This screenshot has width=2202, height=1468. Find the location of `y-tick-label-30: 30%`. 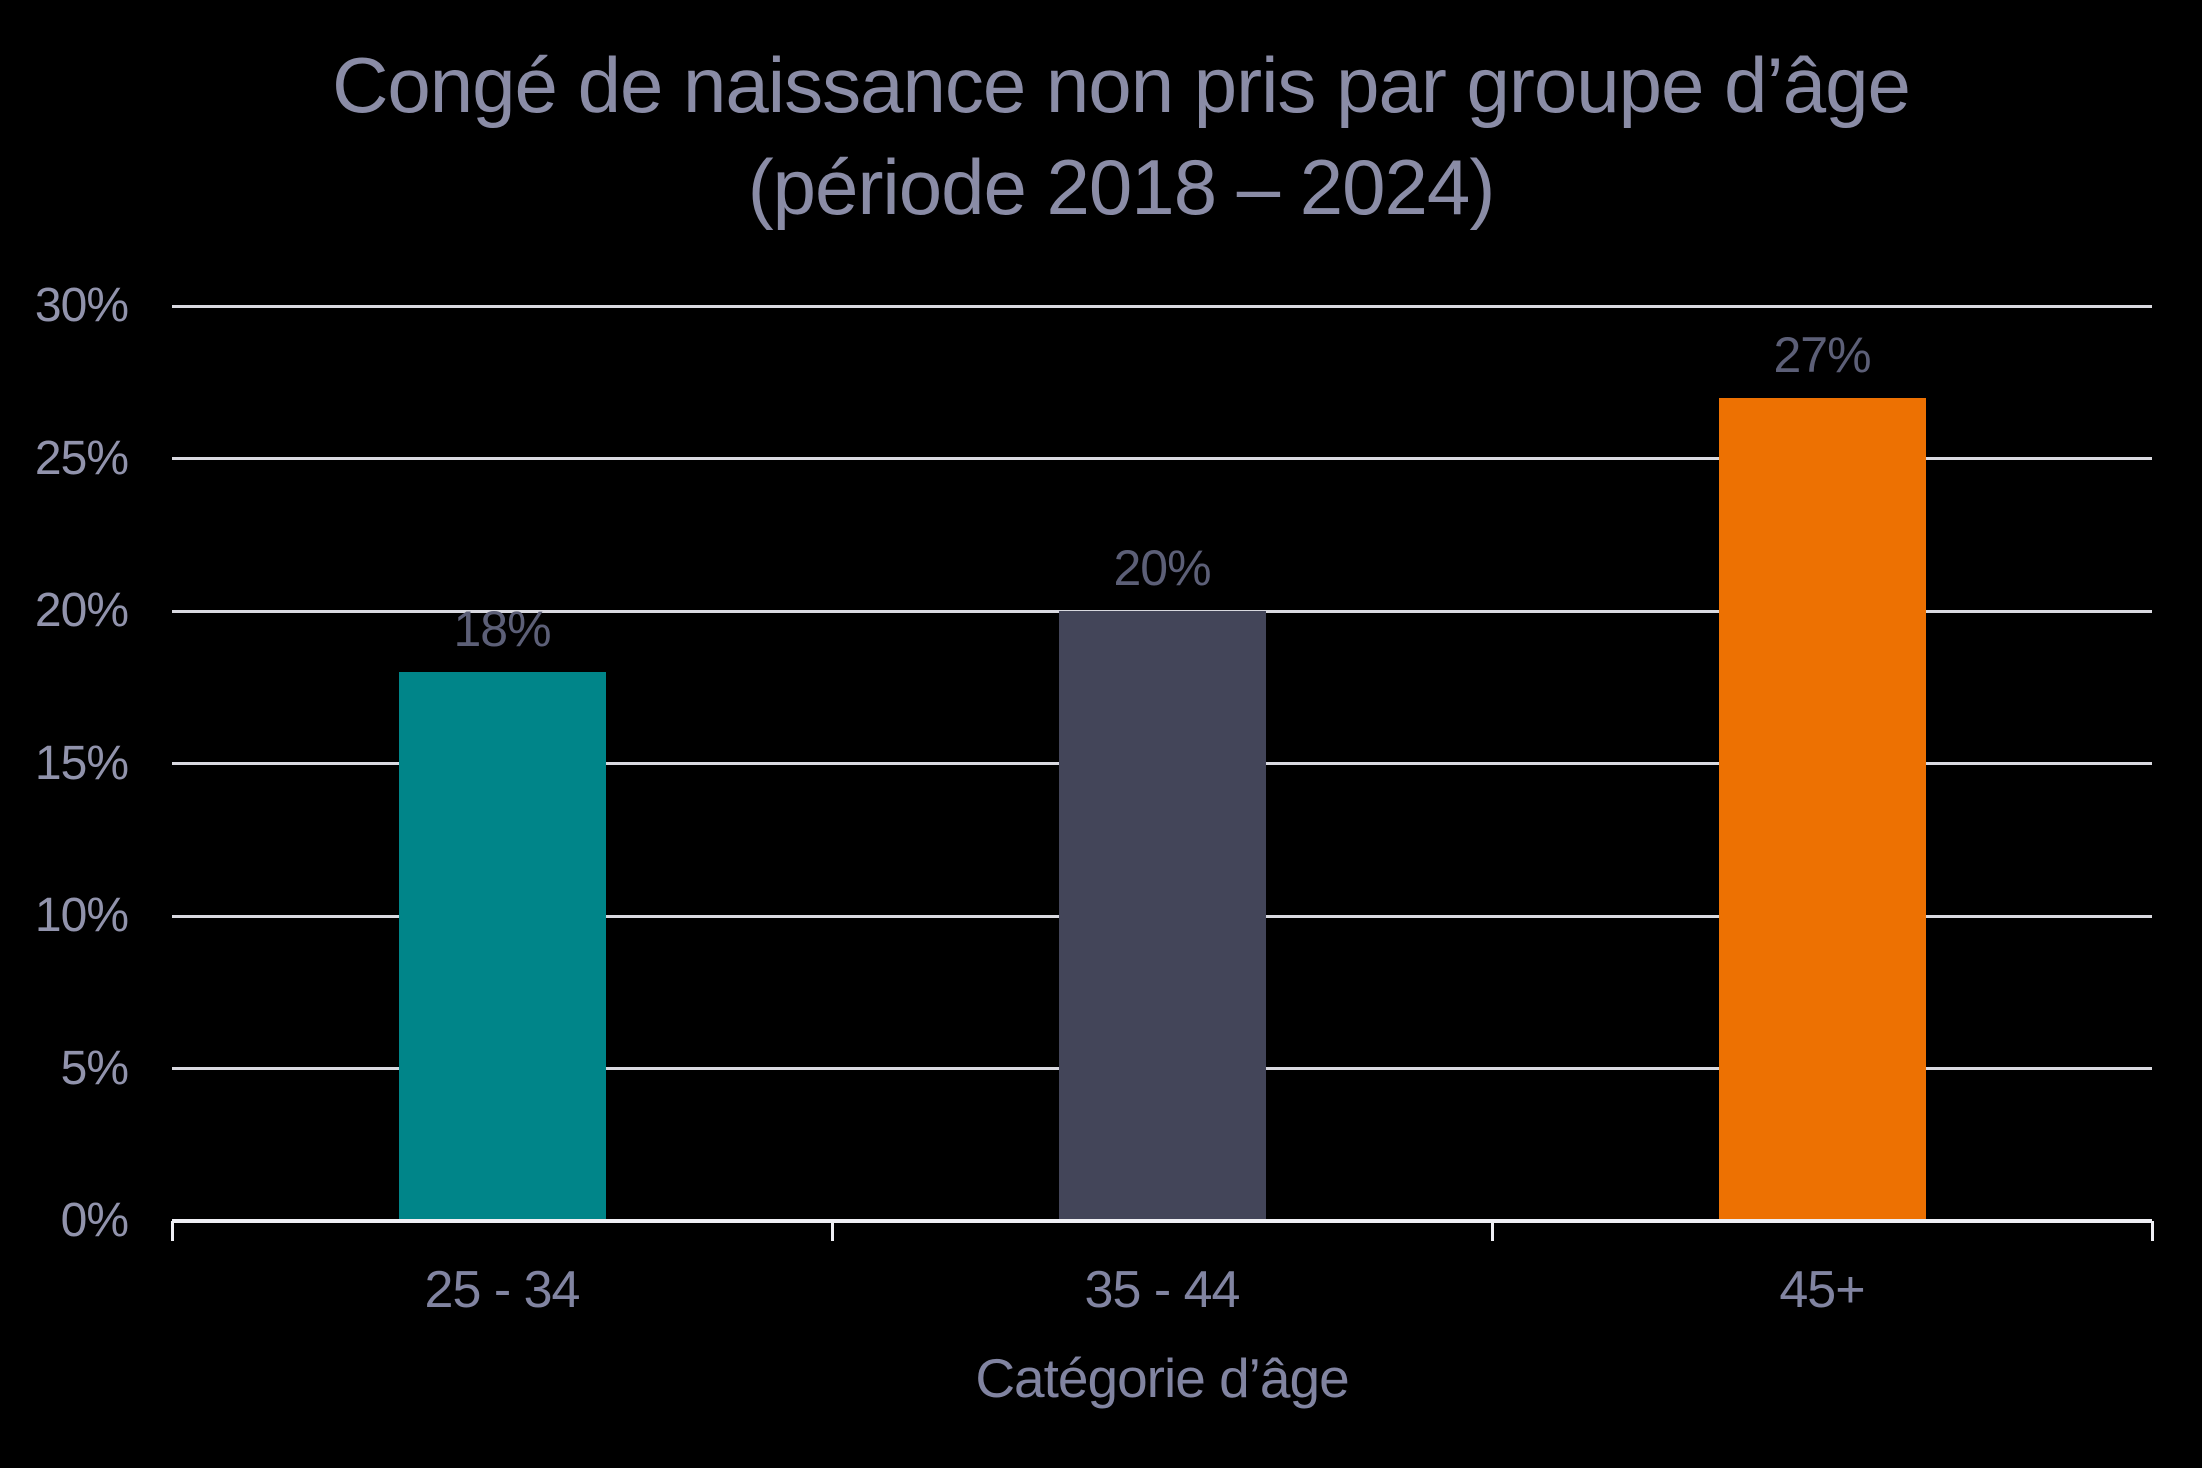

y-tick-label-30: 30% is located at coordinates (81, 305).